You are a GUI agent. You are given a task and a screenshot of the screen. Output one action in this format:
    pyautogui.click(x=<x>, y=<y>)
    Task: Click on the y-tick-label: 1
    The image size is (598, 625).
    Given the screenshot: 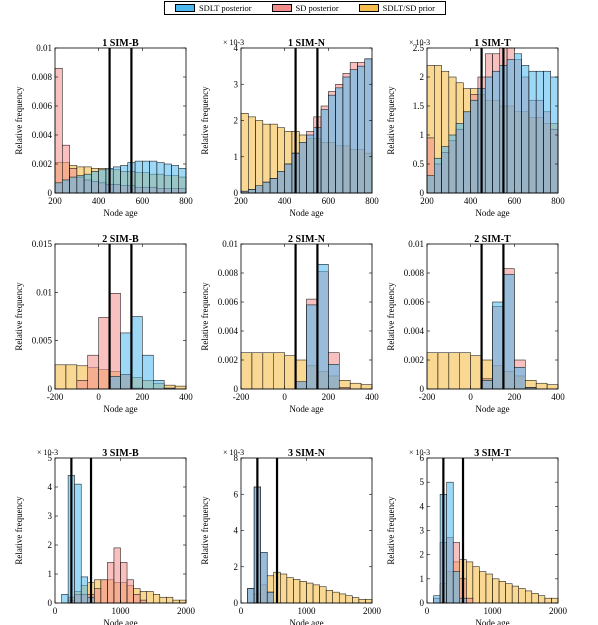 What is the action you would take?
    pyautogui.click(x=422, y=579)
    